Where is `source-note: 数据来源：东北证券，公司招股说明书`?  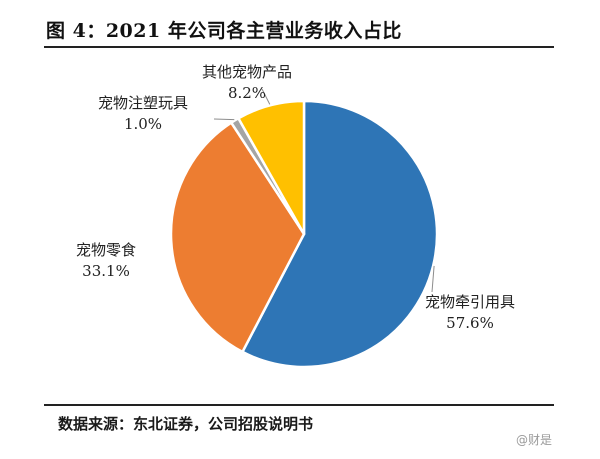
source-note: 数据来源：东北证券，公司招股说明书 is located at coordinates (186, 424).